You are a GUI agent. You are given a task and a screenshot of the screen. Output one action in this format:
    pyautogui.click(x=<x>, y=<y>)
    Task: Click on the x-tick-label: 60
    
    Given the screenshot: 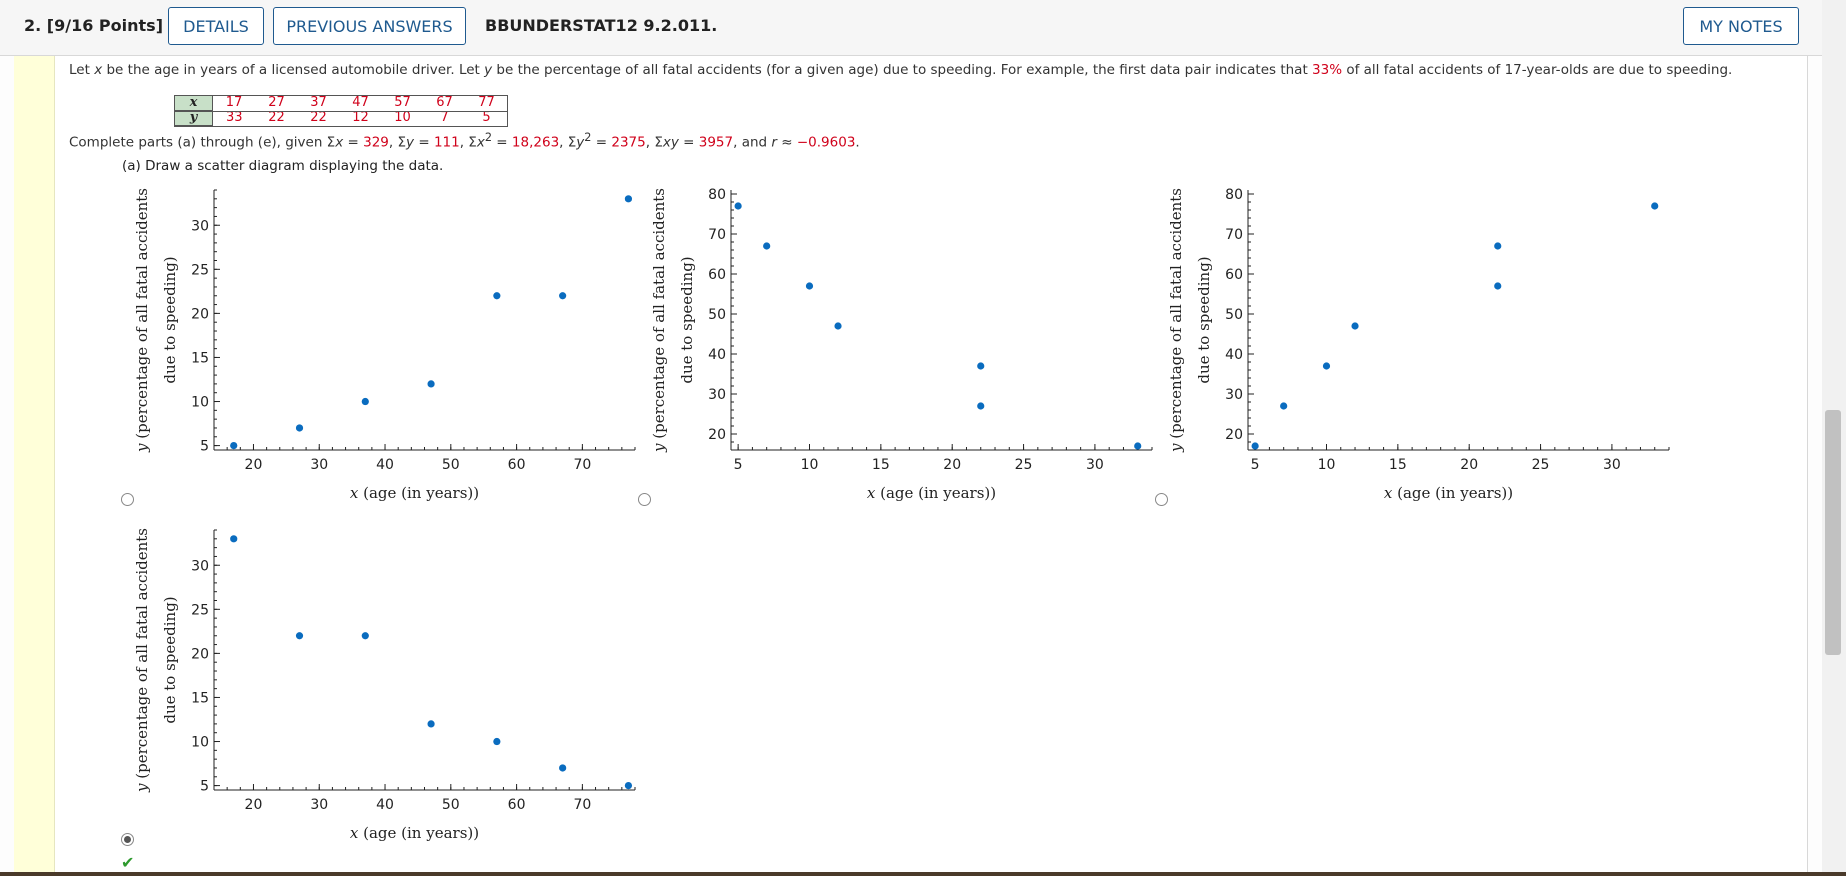 What is the action you would take?
    pyautogui.click(x=517, y=465)
    